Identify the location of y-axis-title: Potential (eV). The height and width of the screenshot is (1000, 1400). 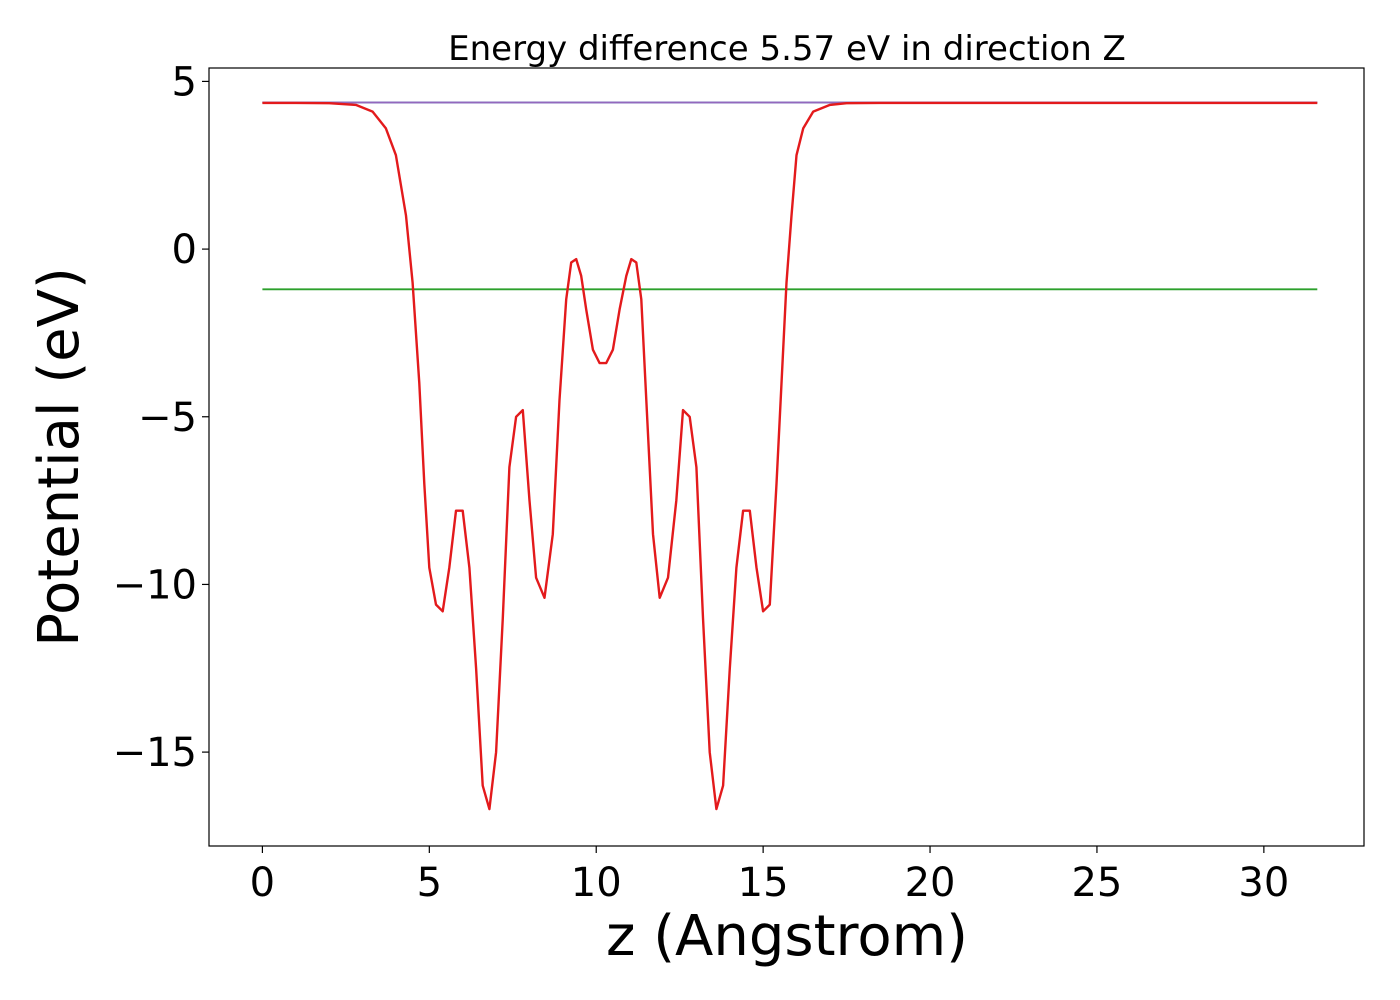
(59, 457).